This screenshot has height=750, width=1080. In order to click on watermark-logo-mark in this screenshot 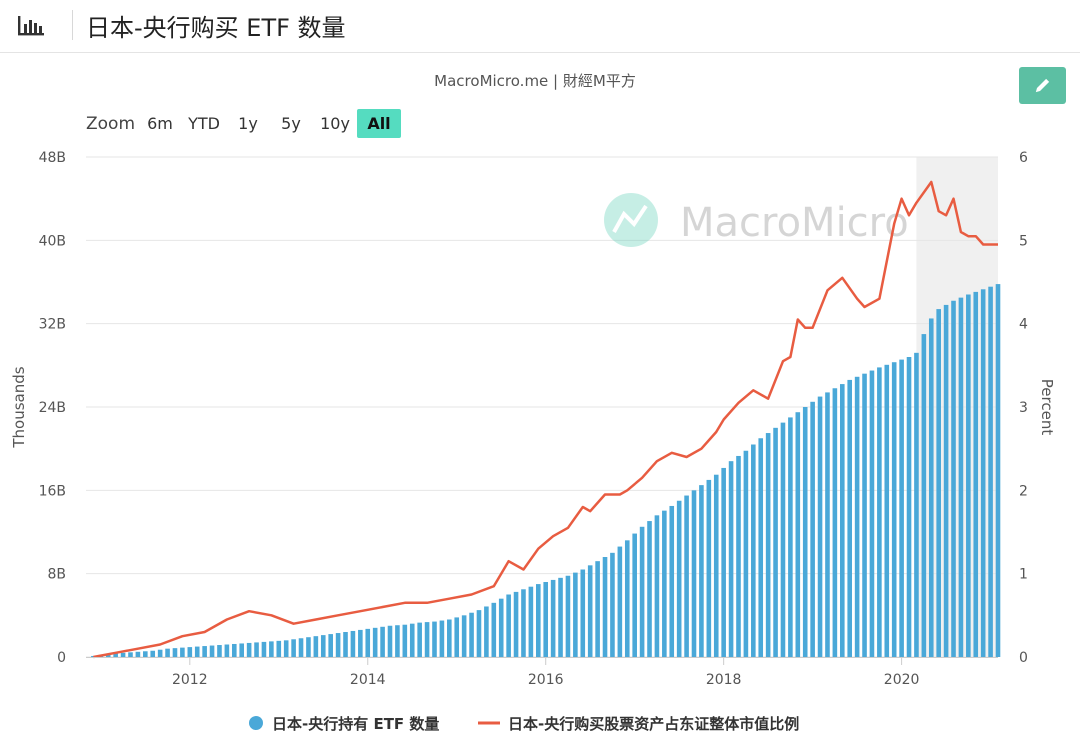, I will do `click(630, 218)`.